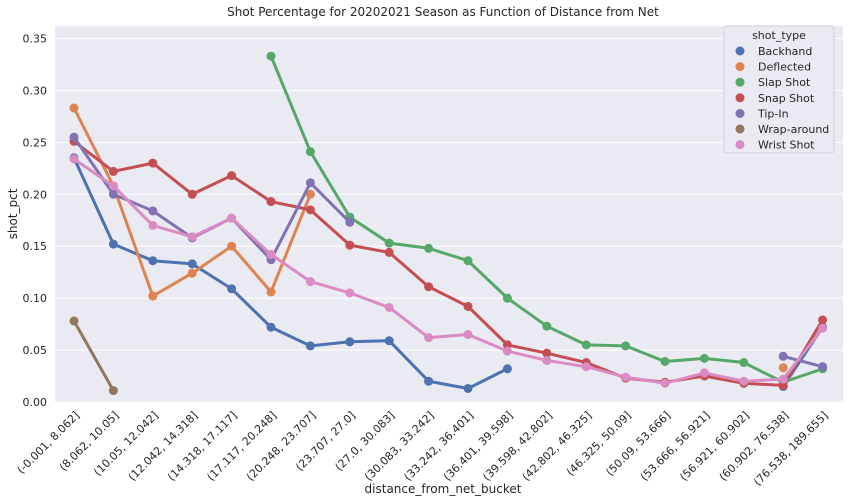  What do you see at coordinates (784, 67) in the screenshot?
I see `legend-label: Deflected` at bounding box center [784, 67].